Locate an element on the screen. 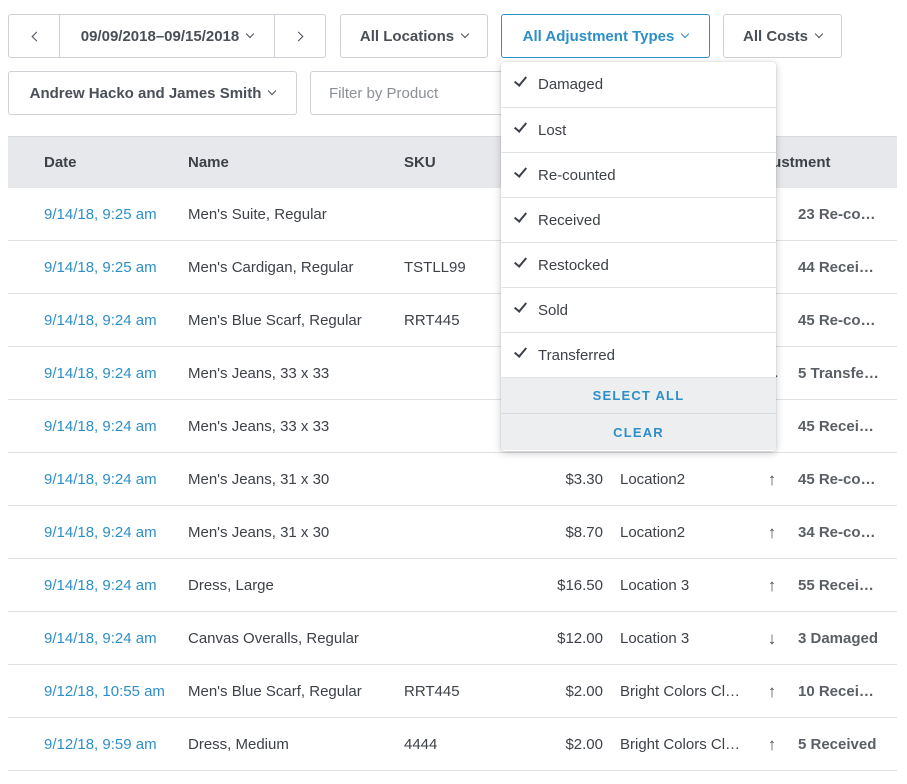 The width and height of the screenshot is (907, 784). cost-cell: $12.00 is located at coordinates (580, 638).